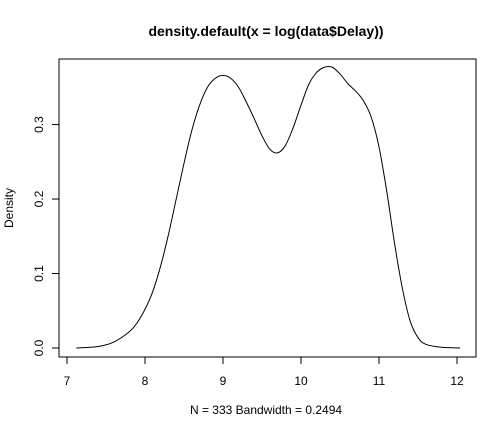  What do you see at coordinates (67, 381) in the screenshot?
I see `x-tick-label: 7` at bounding box center [67, 381].